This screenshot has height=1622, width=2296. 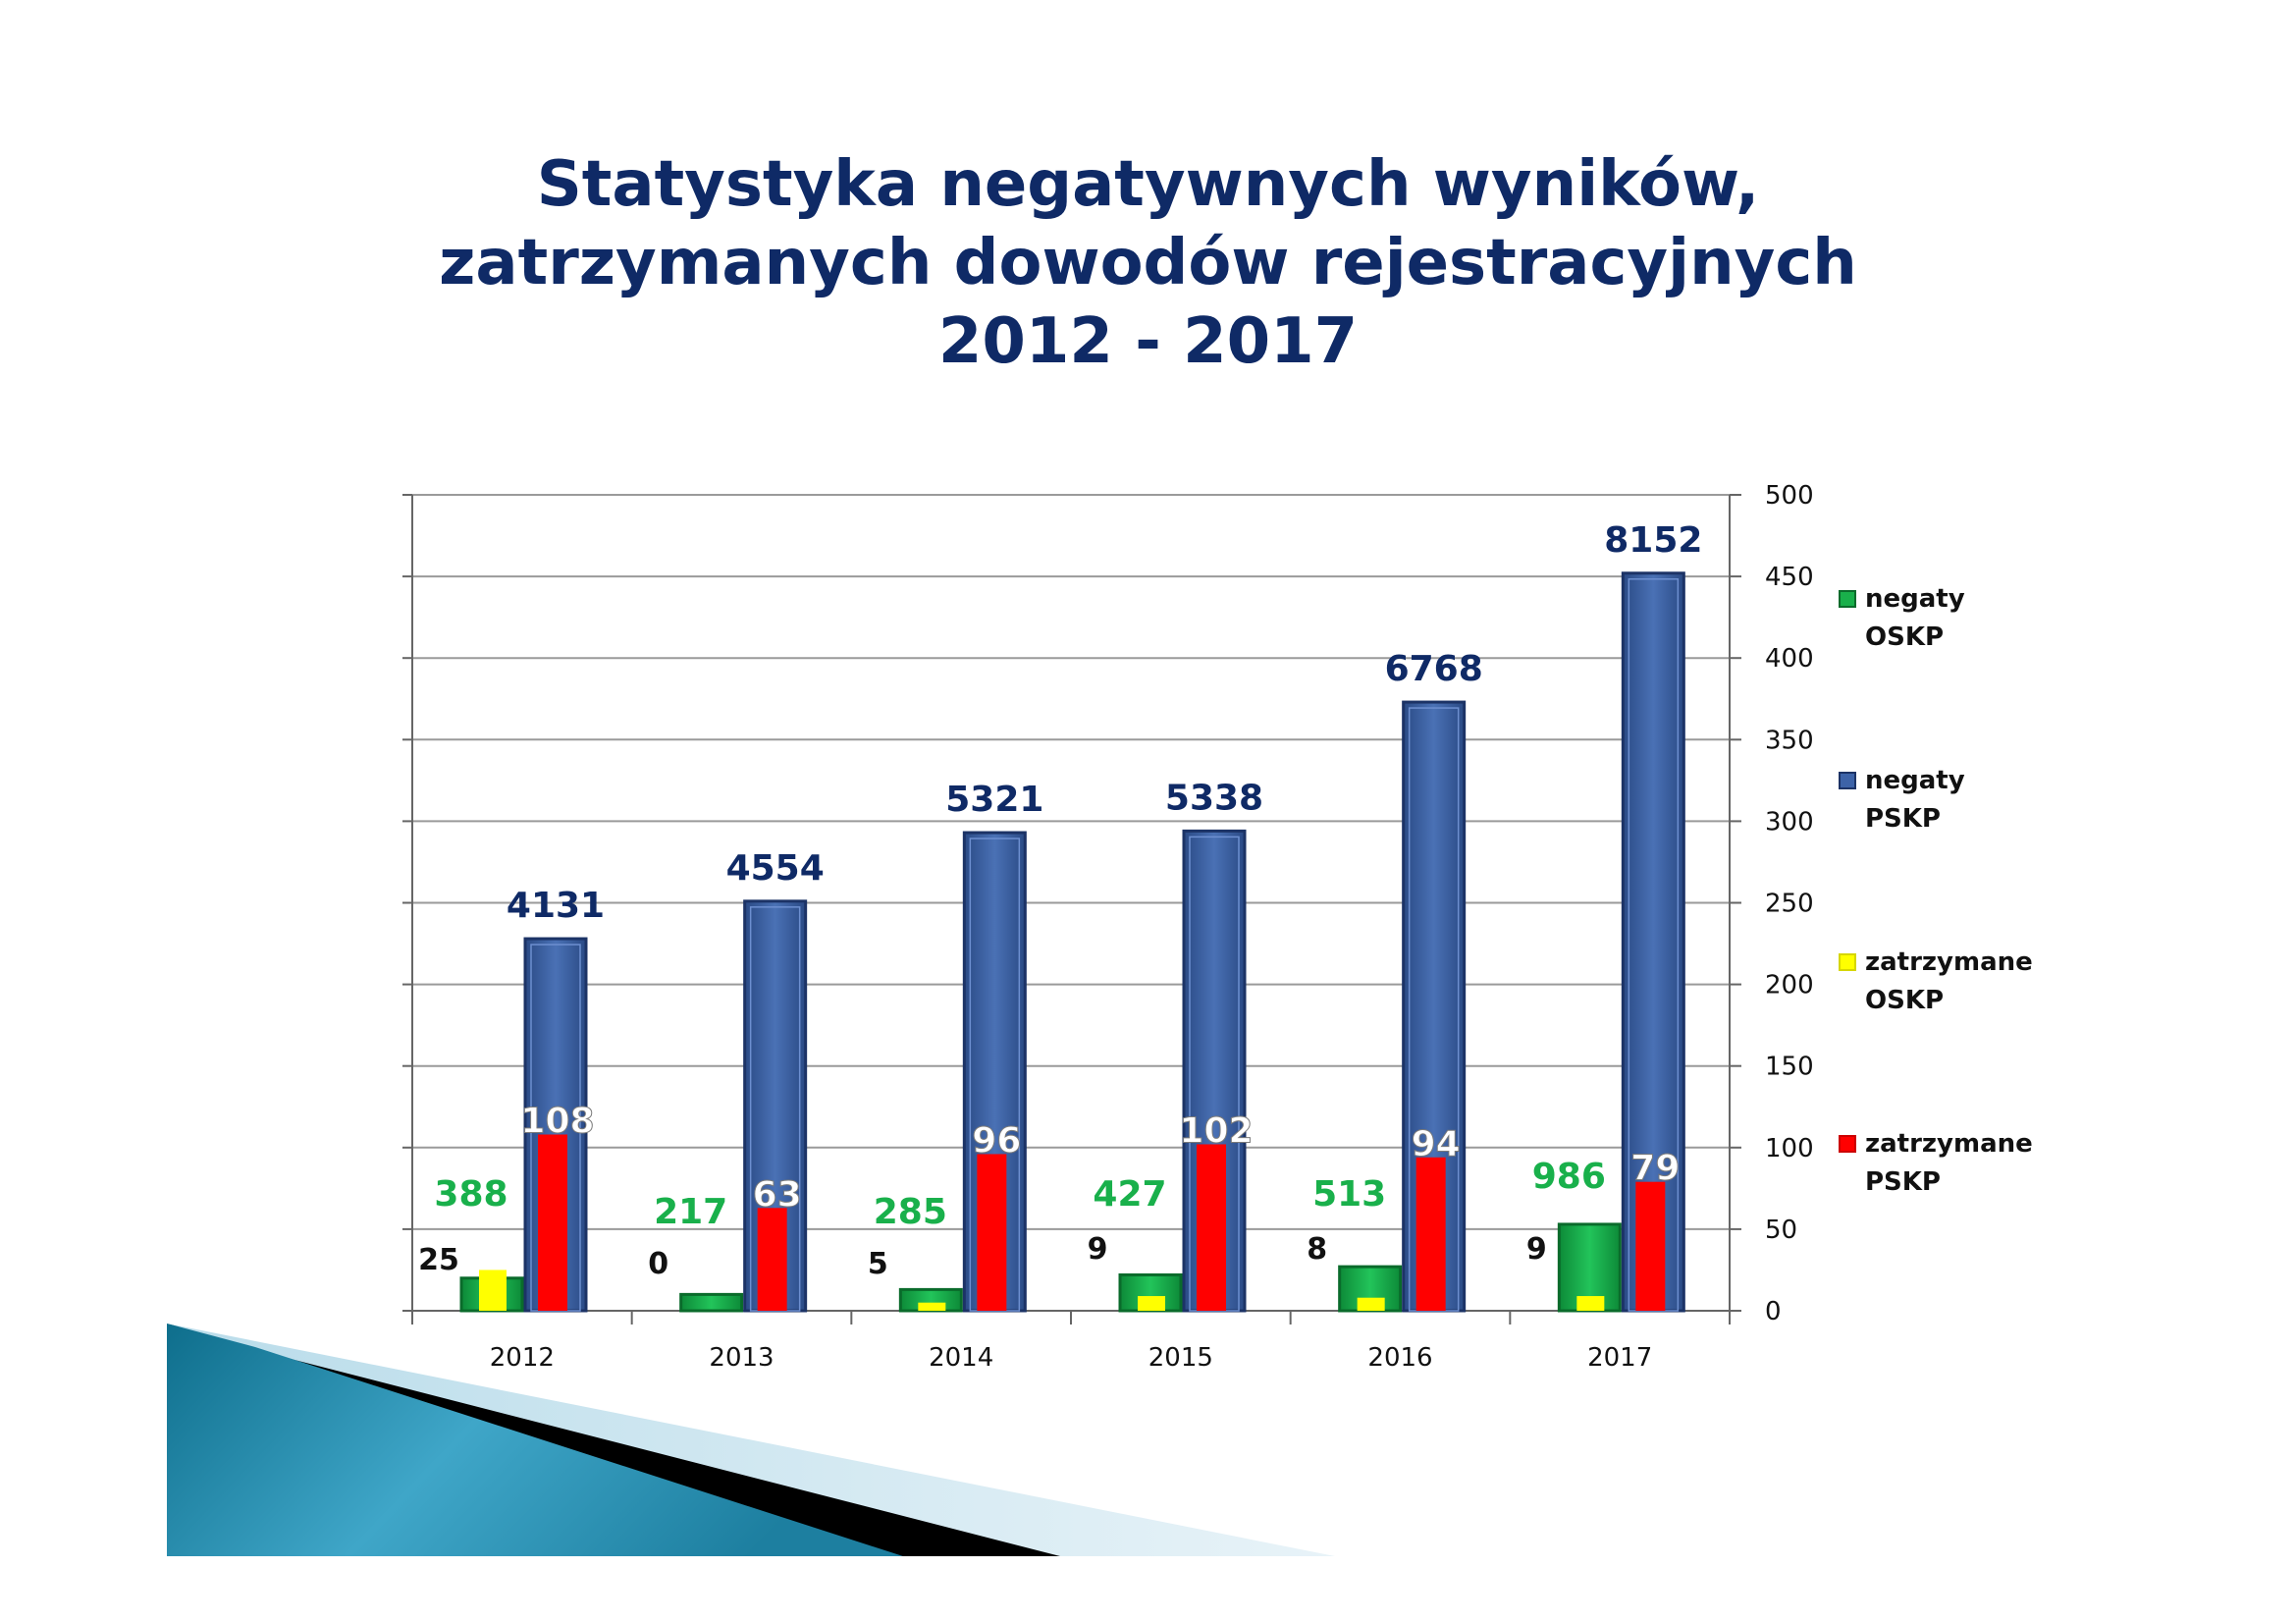 What do you see at coordinates (1789, 985) in the screenshot?
I see `y-tick-label: 200` at bounding box center [1789, 985].